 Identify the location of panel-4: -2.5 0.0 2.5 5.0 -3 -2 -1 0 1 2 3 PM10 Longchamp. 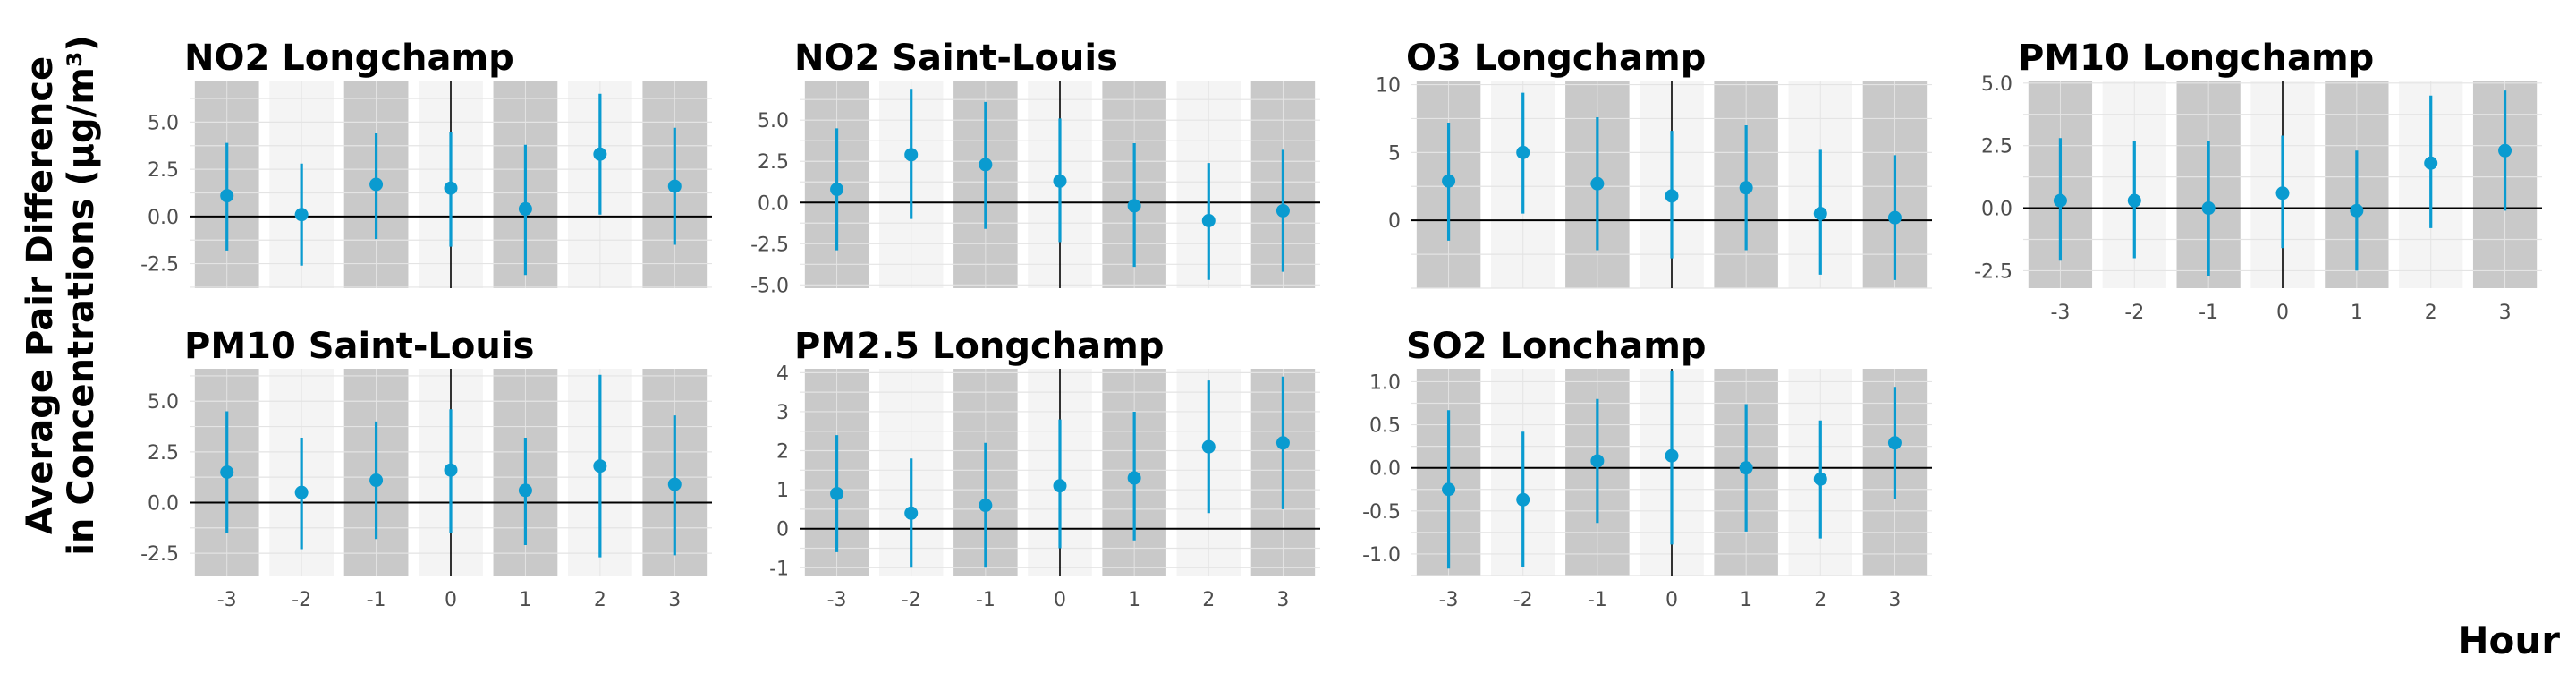
(2258, 181).